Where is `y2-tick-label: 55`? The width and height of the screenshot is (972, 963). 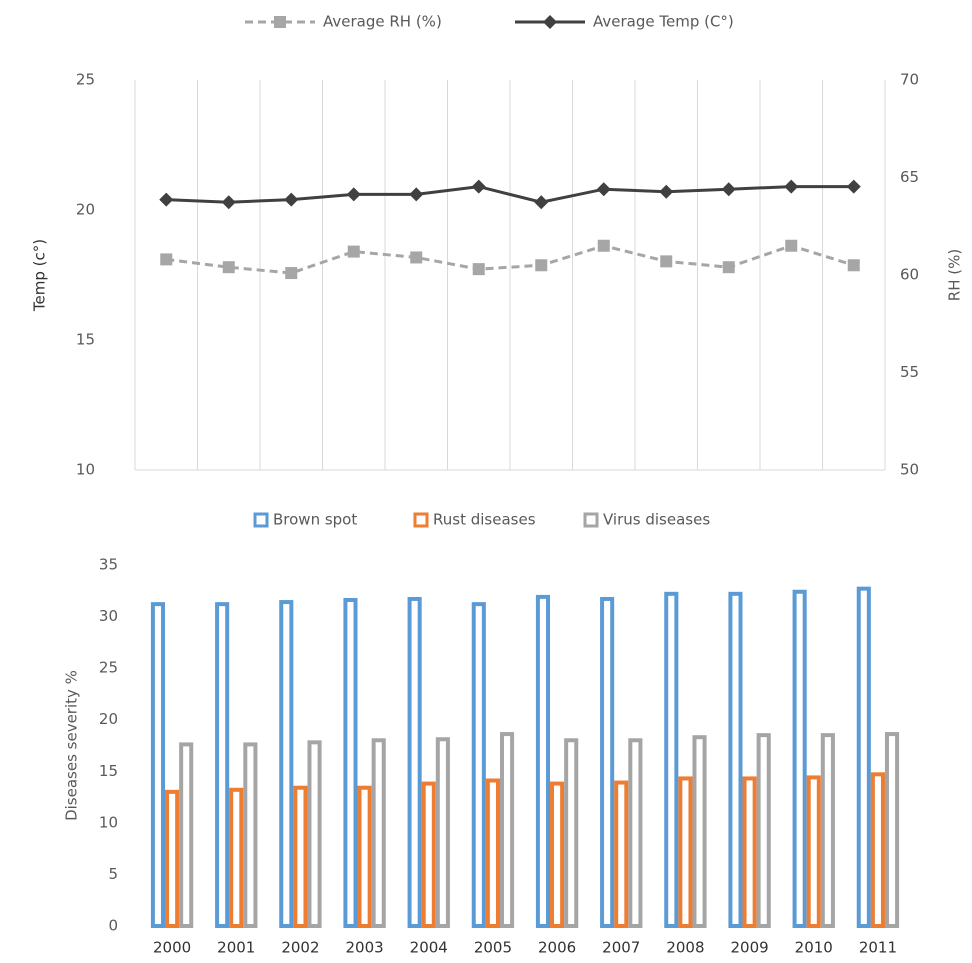 y2-tick-label: 55 is located at coordinates (909, 372).